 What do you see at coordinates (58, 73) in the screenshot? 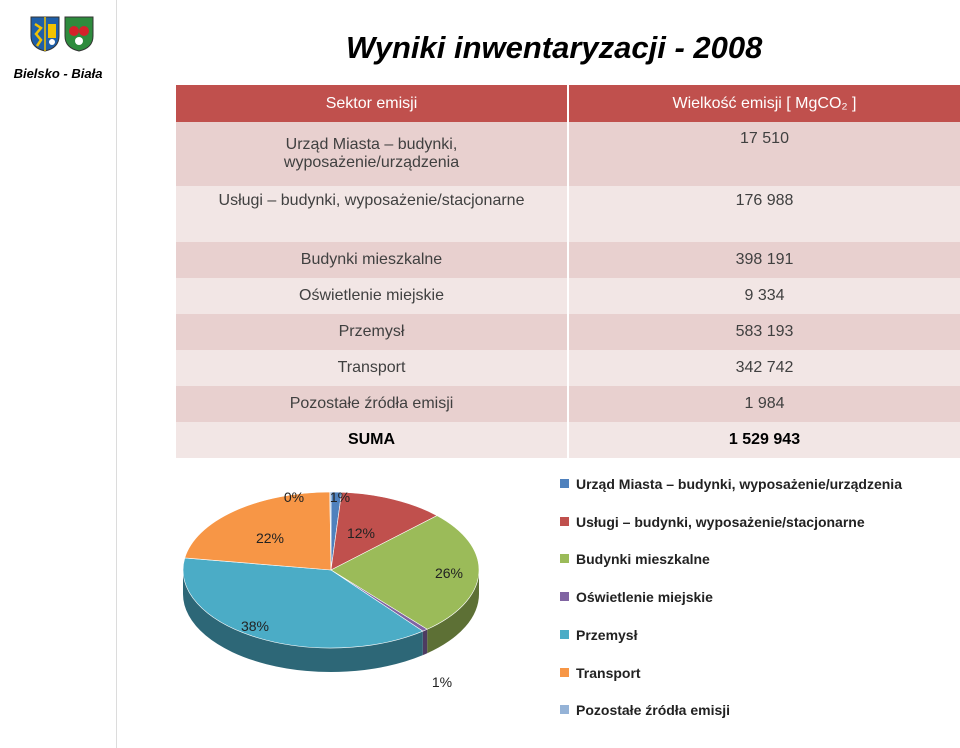
I see `city-name: Bielsko - Biała` at bounding box center [58, 73].